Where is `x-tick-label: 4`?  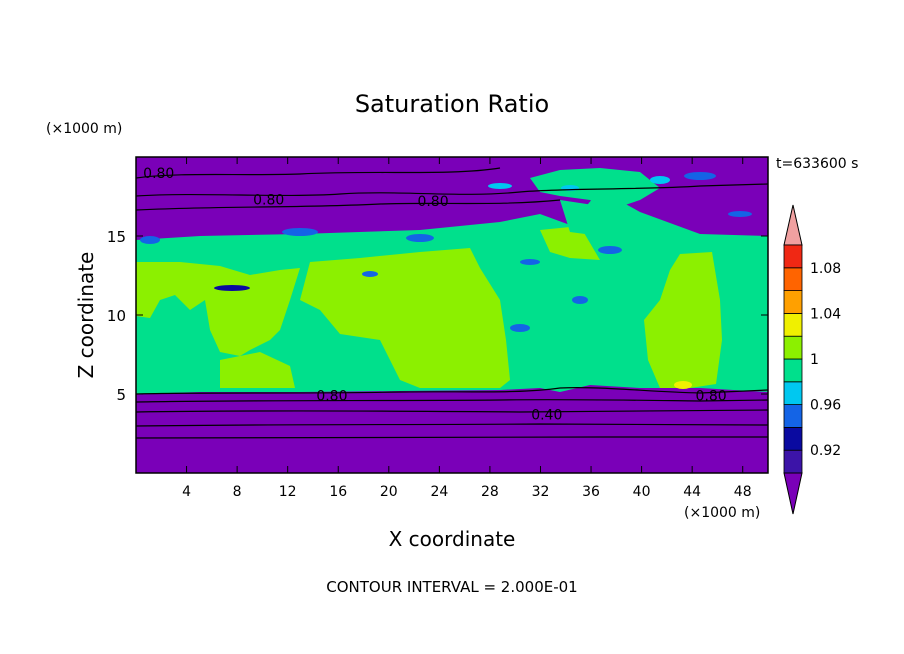
x-tick-label: 4 is located at coordinates (186, 492).